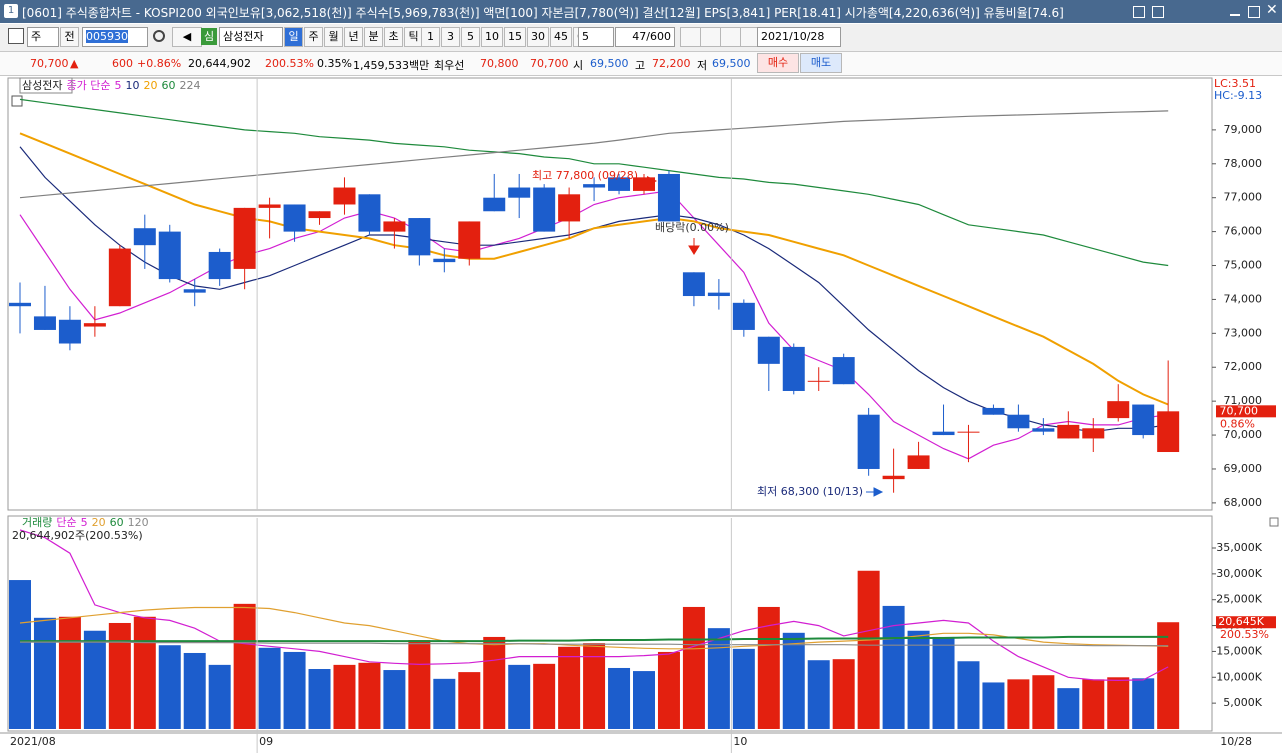 The width and height of the screenshot is (1282, 753). Describe the element at coordinates (313, 37) in the screenshot. I see `period-button: 주` at that location.